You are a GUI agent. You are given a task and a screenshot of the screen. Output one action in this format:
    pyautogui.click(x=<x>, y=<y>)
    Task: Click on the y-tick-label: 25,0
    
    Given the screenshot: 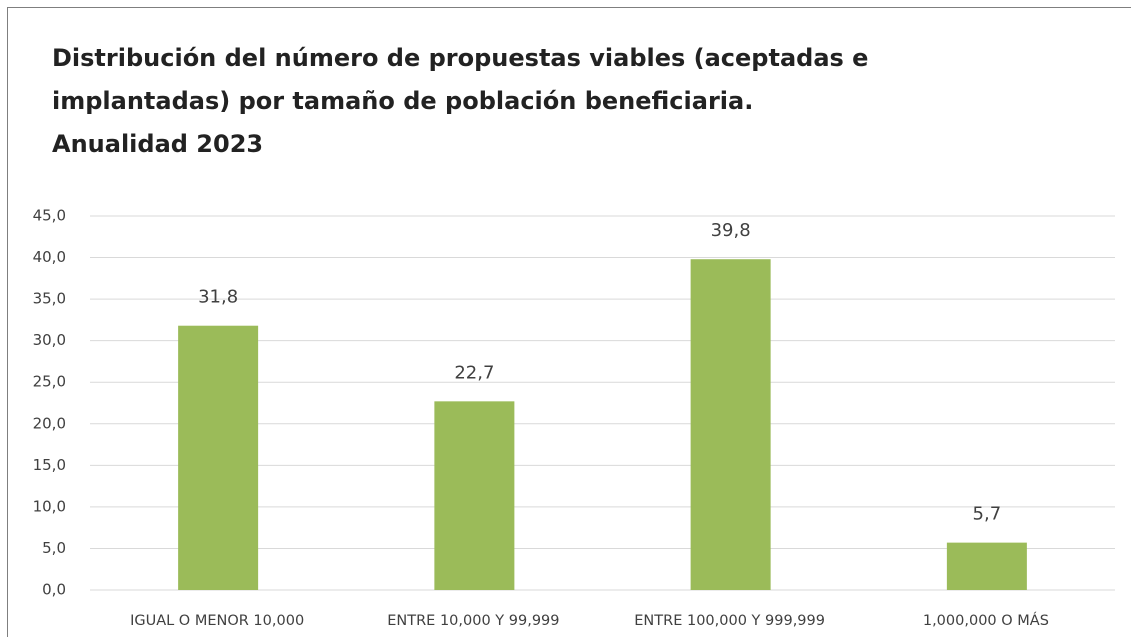 What is the action you would take?
    pyautogui.click(x=49, y=382)
    